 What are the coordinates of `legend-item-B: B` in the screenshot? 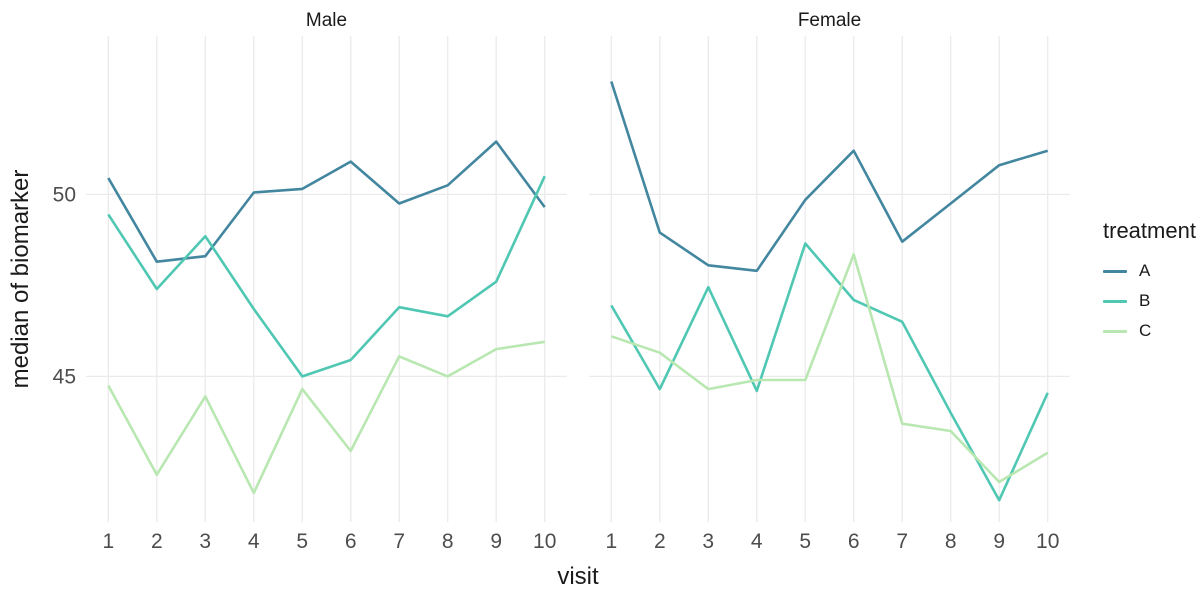 It's located at (1151, 301).